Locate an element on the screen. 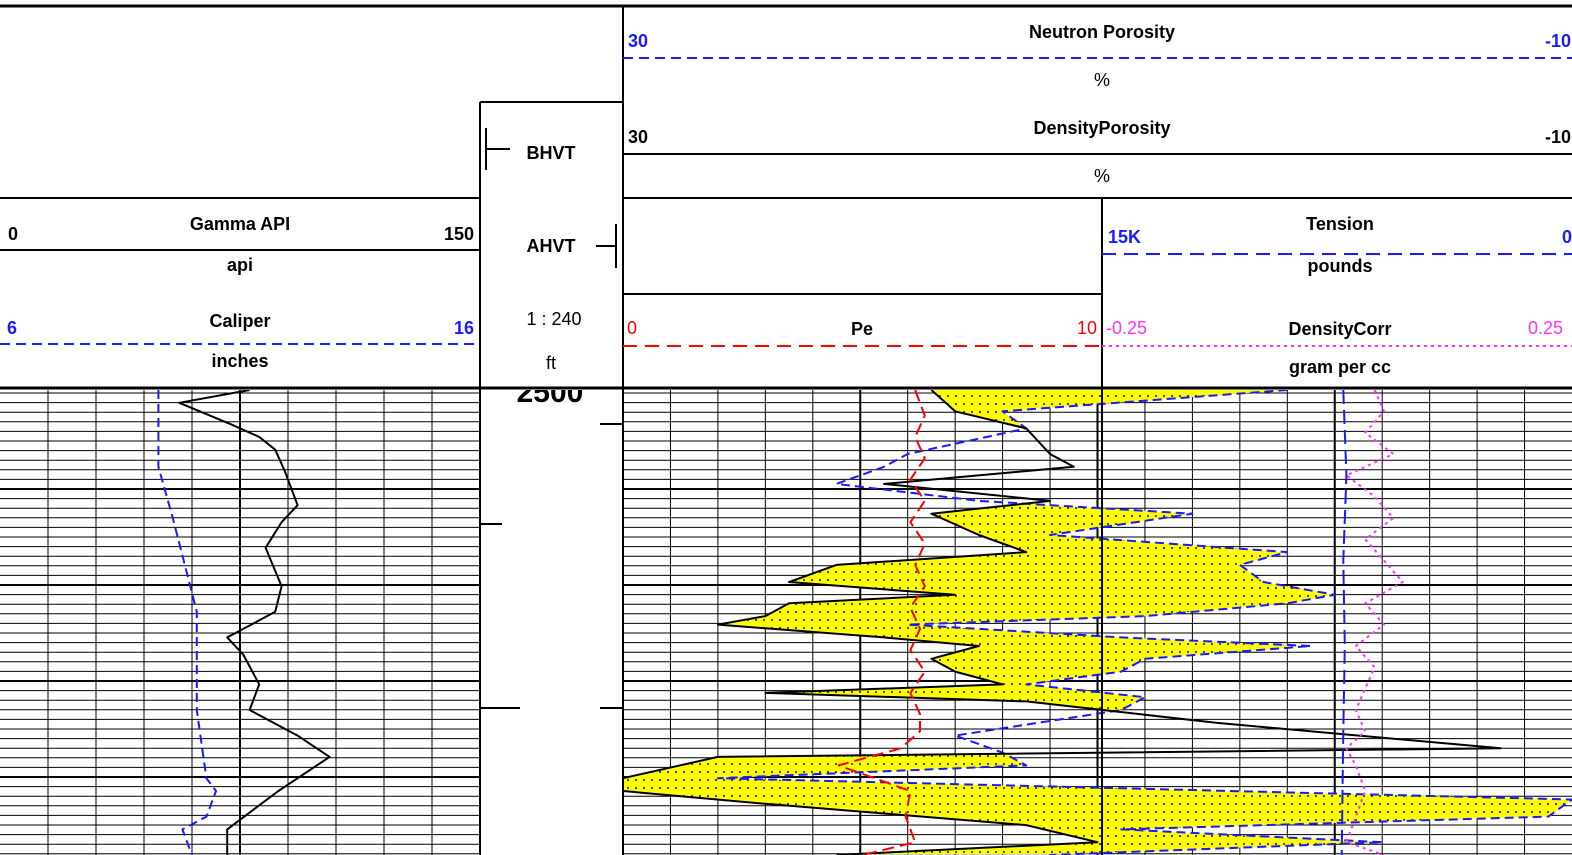  pe-max-label: 10 is located at coordinates (1087, 328).